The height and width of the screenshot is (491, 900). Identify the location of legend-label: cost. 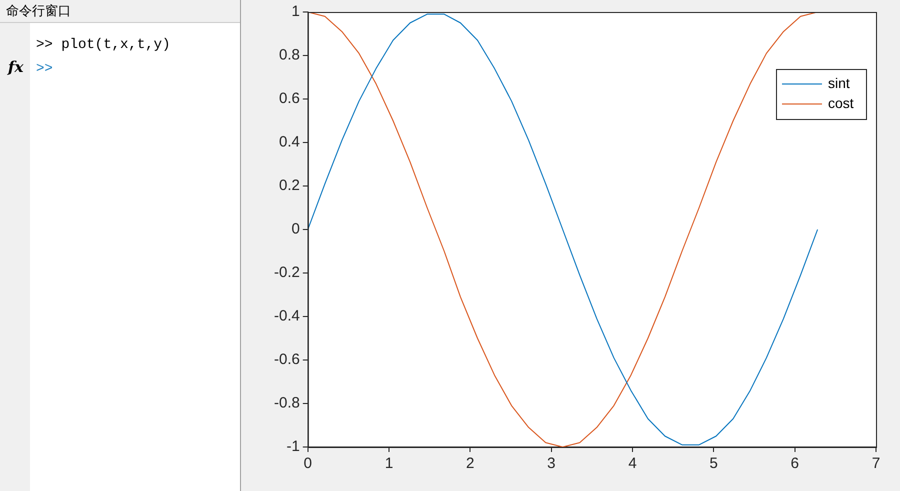
(841, 102).